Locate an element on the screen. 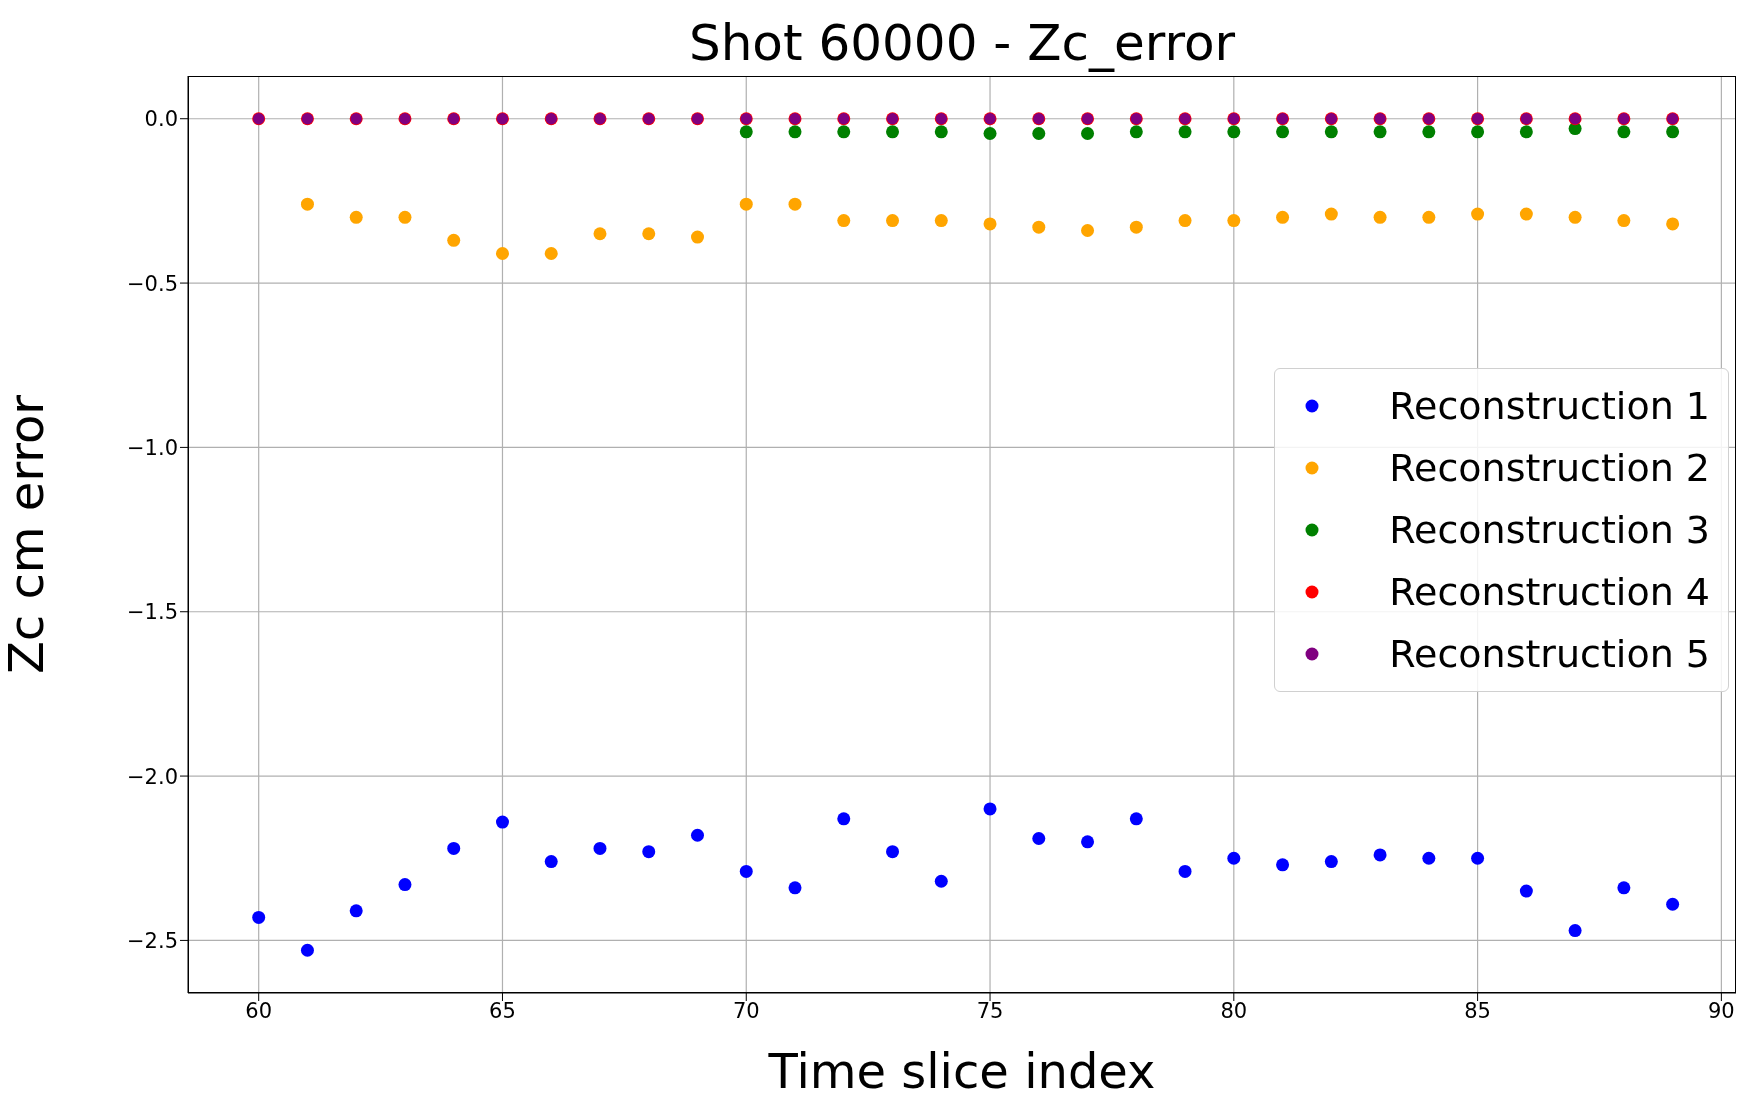  x-tick-label: 60 is located at coordinates (259, 1010).